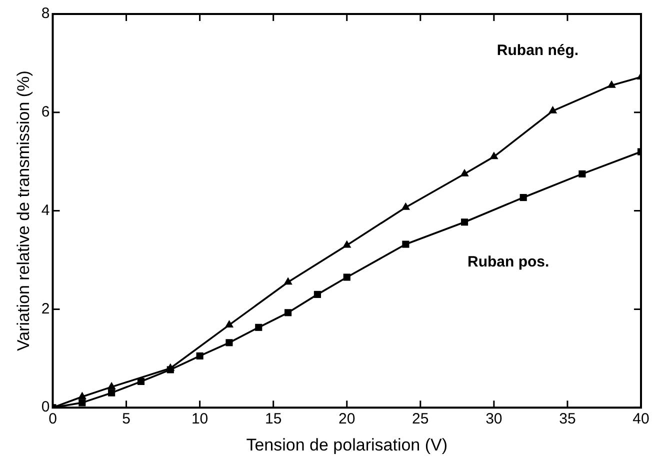  Describe the element at coordinates (23, 210) in the screenshot. I see `y-axis-title: Variation relative de transmission (%)` at that location.